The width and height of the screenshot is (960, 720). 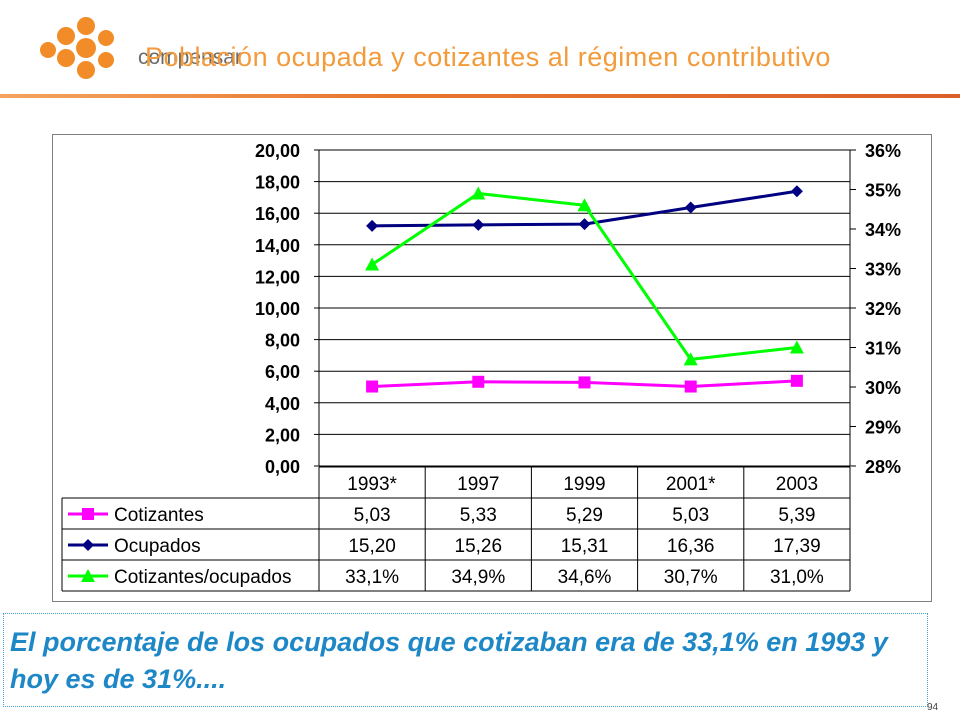 What do you see at coordinates (202, 577) in the screenshot?
I see `legend-label: Cotizantes/ocupados` at bounding box center [202, 577].